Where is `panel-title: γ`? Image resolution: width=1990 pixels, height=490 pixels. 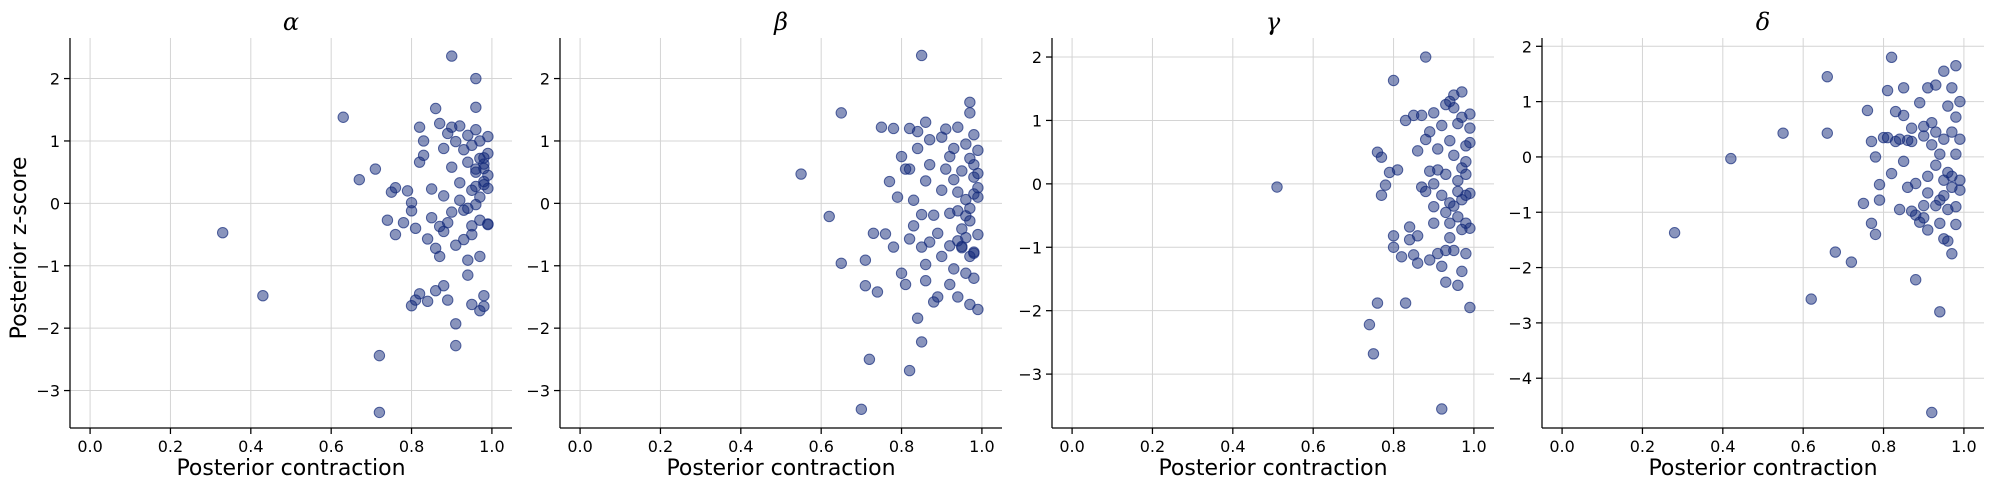
panel-title: γ is located at coordinates (1273, 22).